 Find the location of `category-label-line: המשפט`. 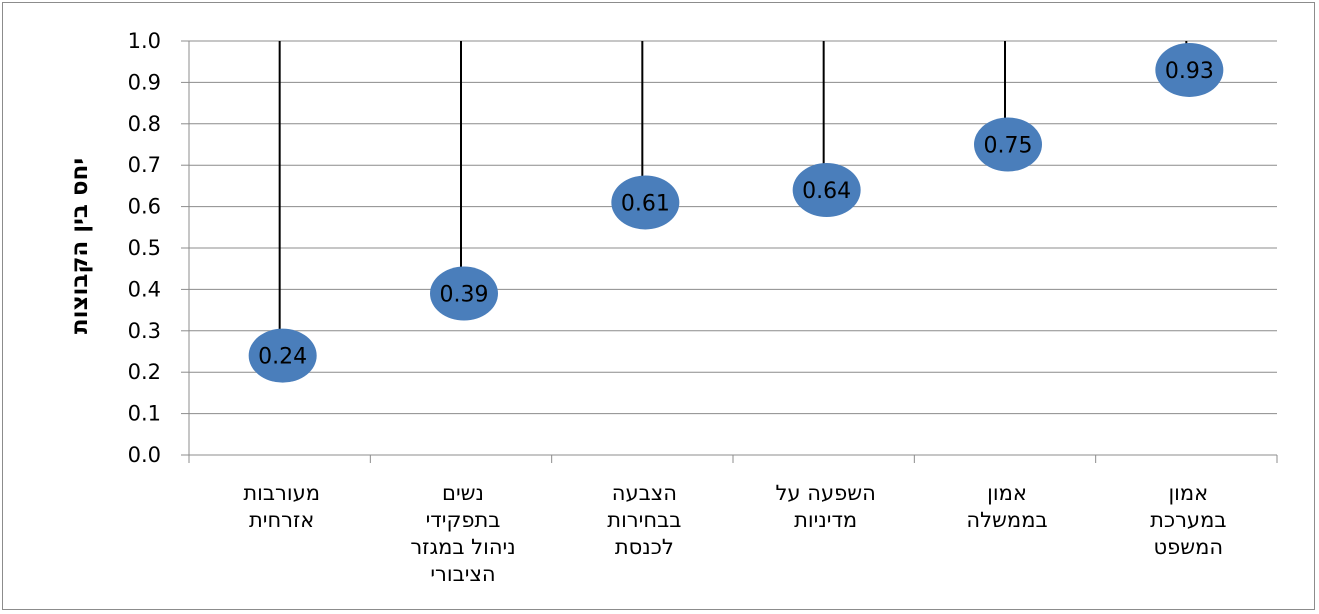

category-label-line: המשפט is located at coordinates (1189, 547).